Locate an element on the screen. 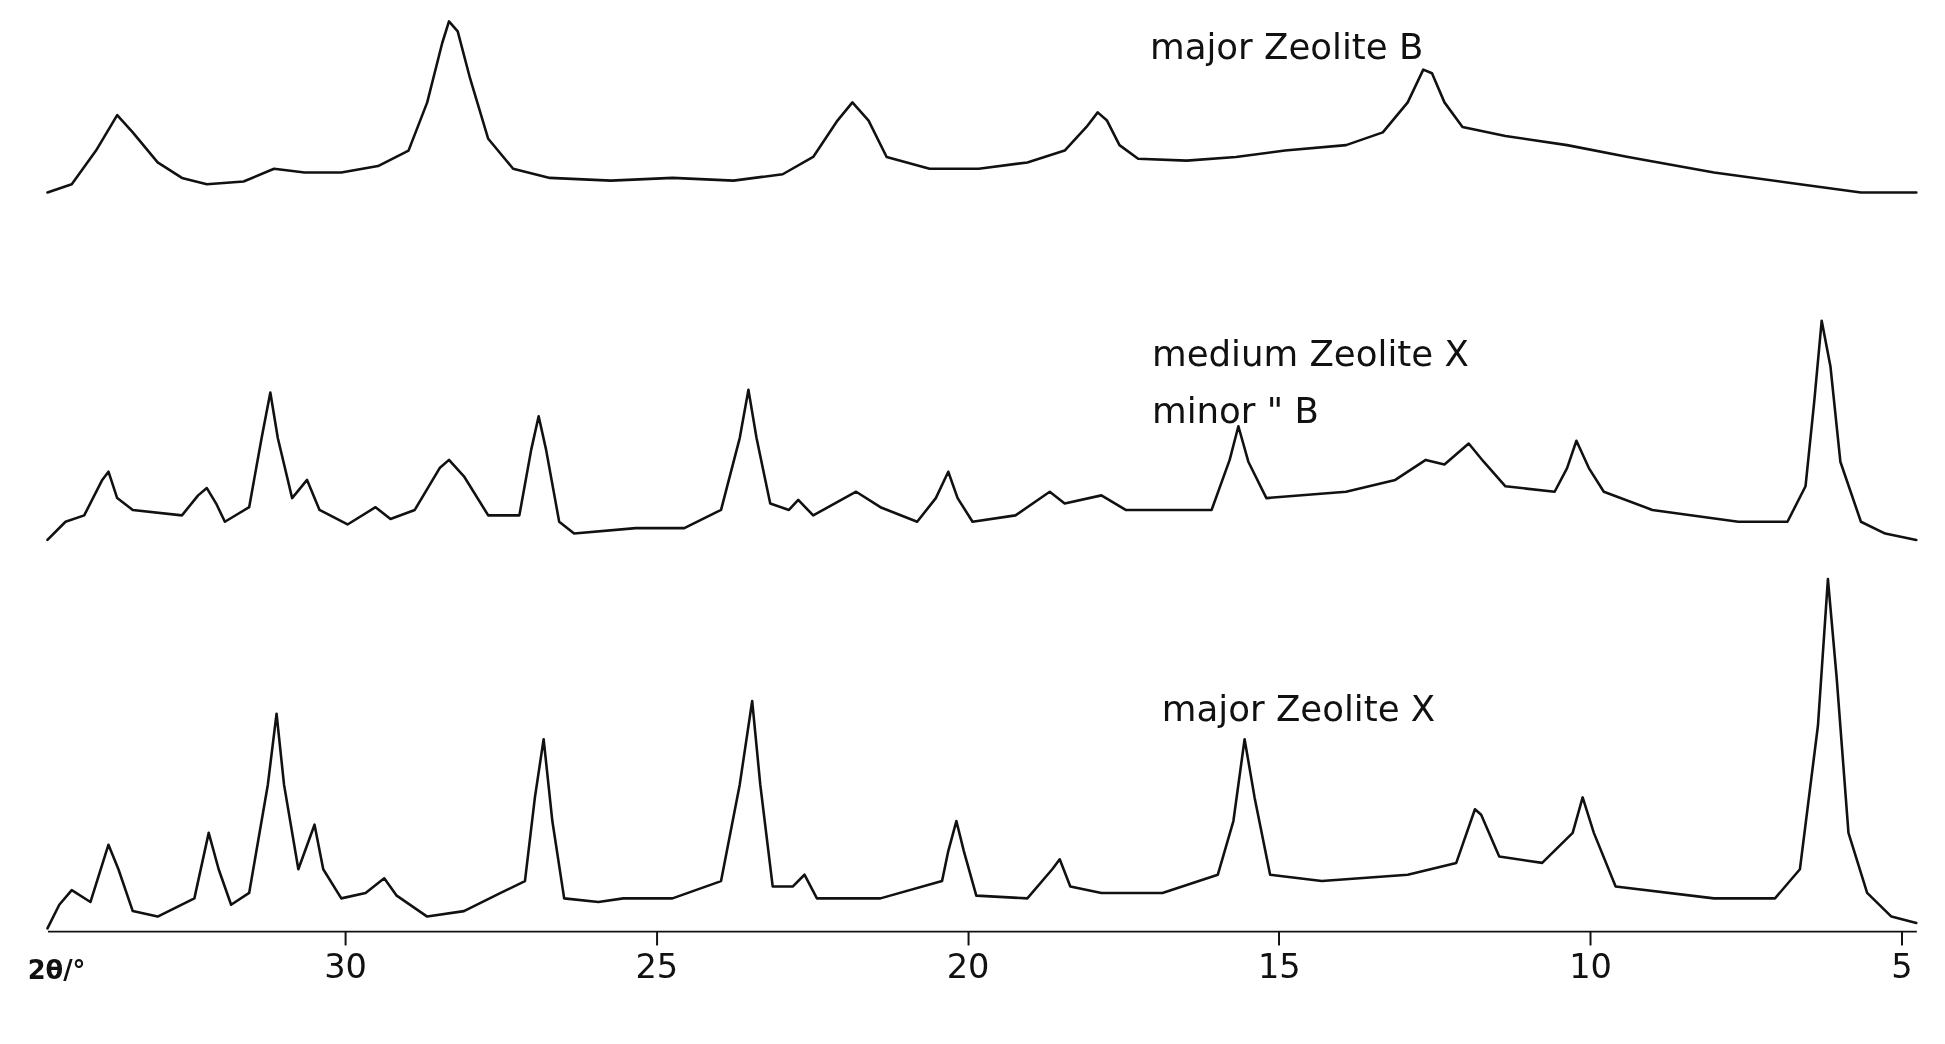  annotation: medium Zeolite X is located at coordinates (1310, 353).